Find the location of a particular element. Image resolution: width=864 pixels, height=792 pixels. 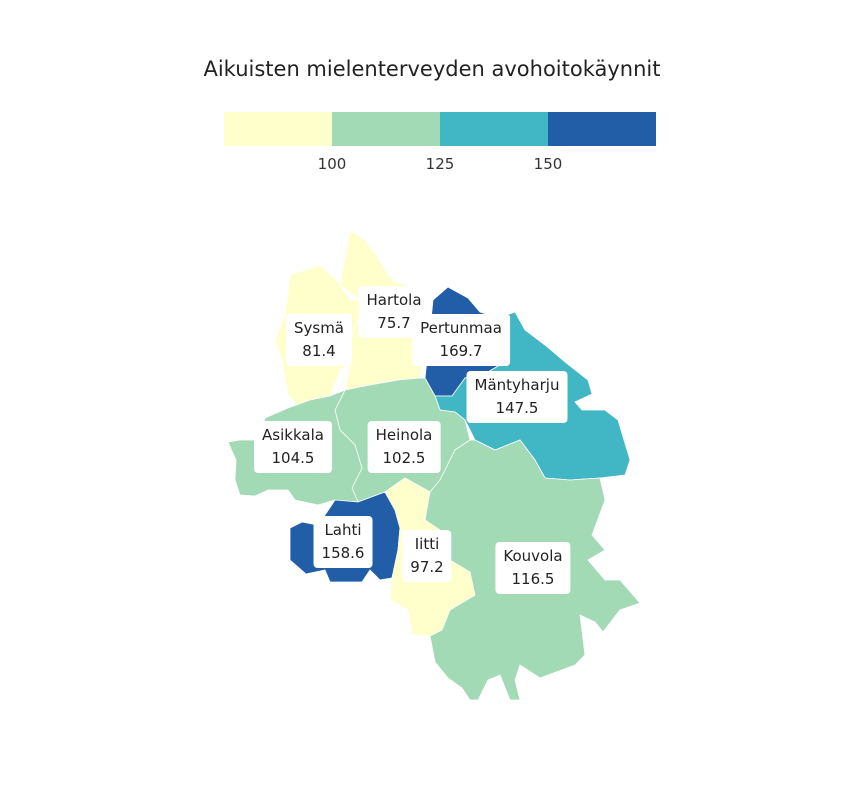

label-sysma: Sysmä 81.4 is located at coordinates (319, 340).